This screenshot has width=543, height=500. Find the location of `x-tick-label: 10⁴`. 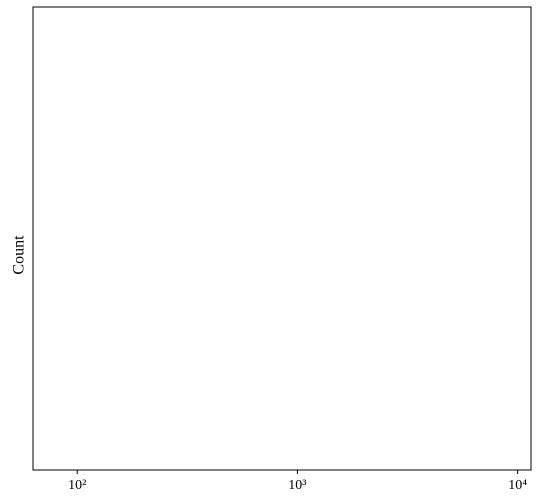

x-tick-label: 10⁴ is located at coordinates (517, 485).